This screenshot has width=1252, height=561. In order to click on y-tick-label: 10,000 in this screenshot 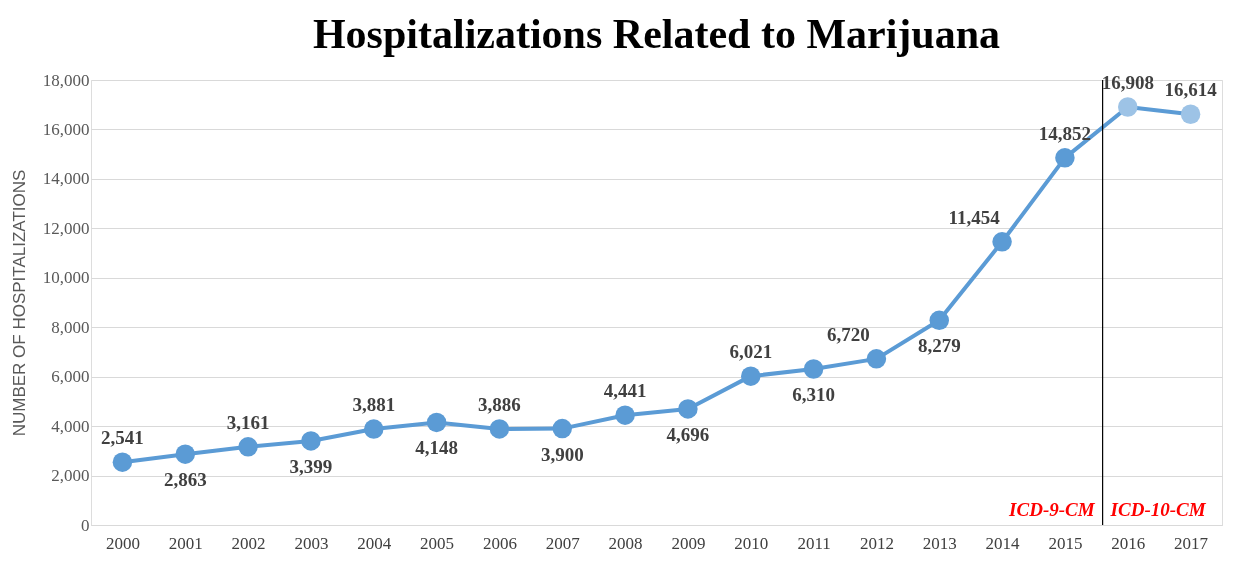, I will do `click(66, 278)`.